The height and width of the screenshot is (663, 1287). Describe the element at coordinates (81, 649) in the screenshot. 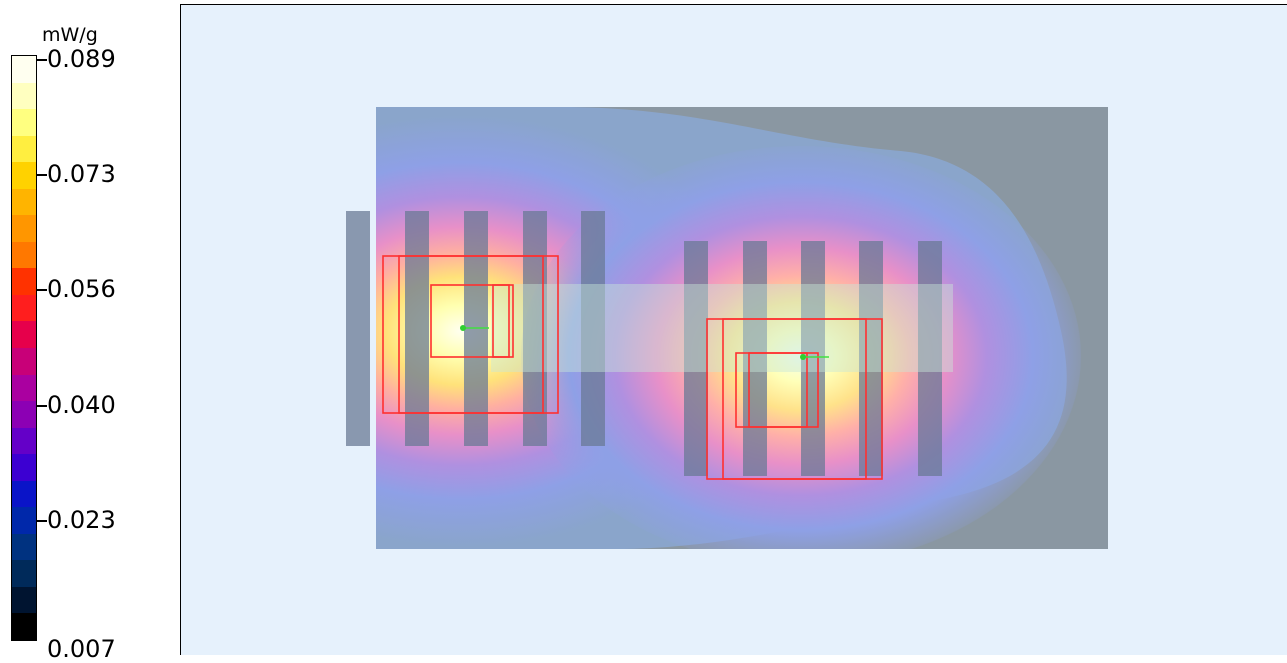

I see `colorbar-tick-label: 0.007` at that location.